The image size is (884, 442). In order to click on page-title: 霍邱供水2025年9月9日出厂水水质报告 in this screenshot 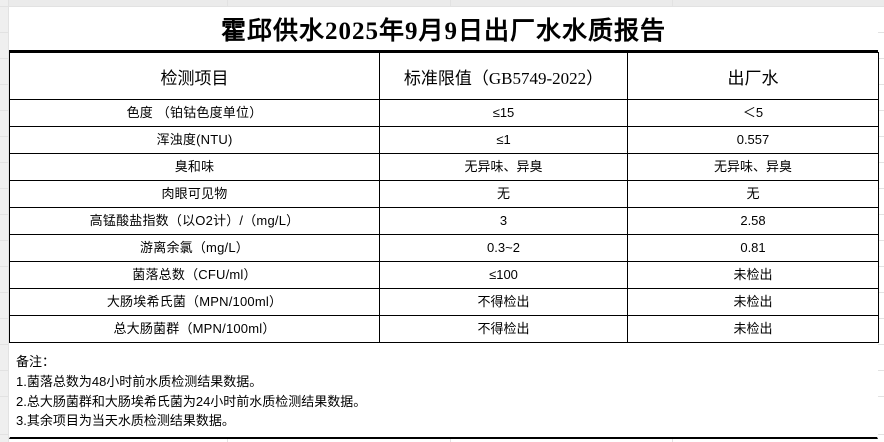, I will do `click(443, 31)`.